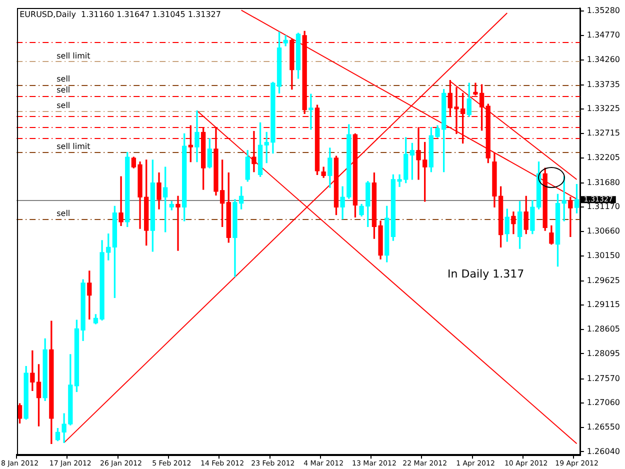  What do you see at coordinates (486, 274) in the screenshot?
I see `annotation: In Daily 1.317` at bounding box center [486, 274].